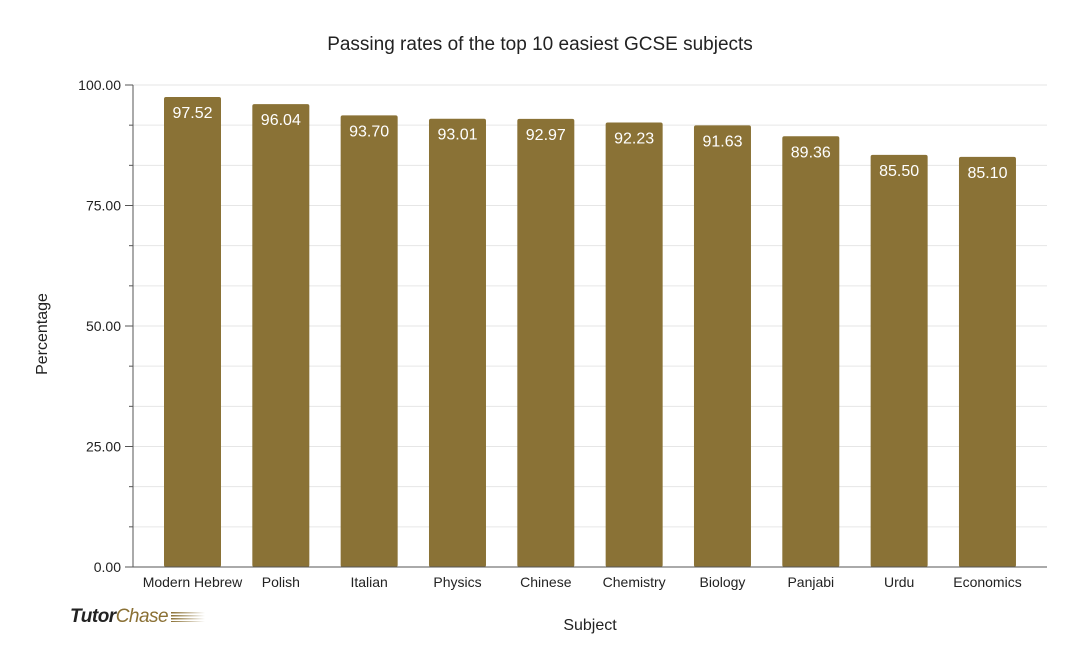 The width and height of the screenshot is (1080, 667). Describe the element at coordinates (723, 582) in the screenshot. I see `x-tick-label: Biology` at that location.